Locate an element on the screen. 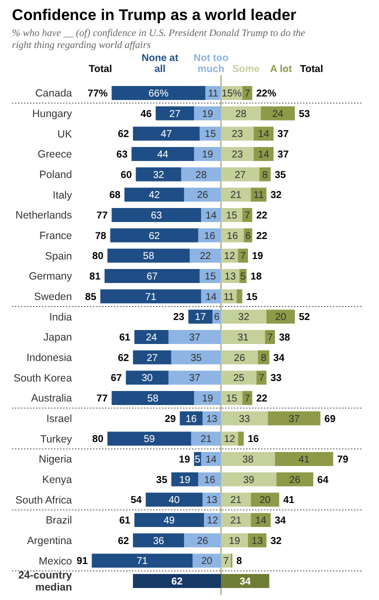 This screenshot has height=600, width=379. annotation: Total is located at coordinates (100, 69).